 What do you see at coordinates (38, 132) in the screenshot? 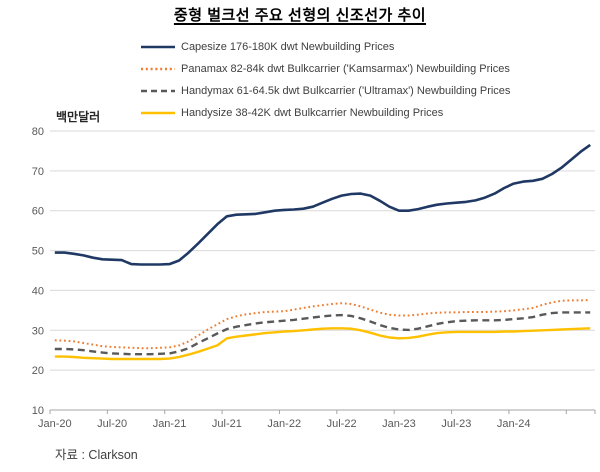
I see `y-tick-label: 80` at bounding box center [38, 132].